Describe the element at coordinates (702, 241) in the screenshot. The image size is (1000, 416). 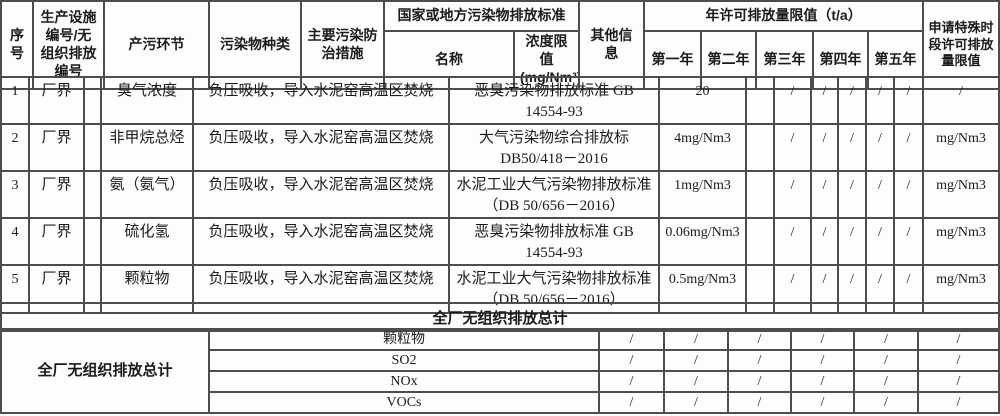
I see `concentration-cell: 0.06mg/Nm3` at that location.